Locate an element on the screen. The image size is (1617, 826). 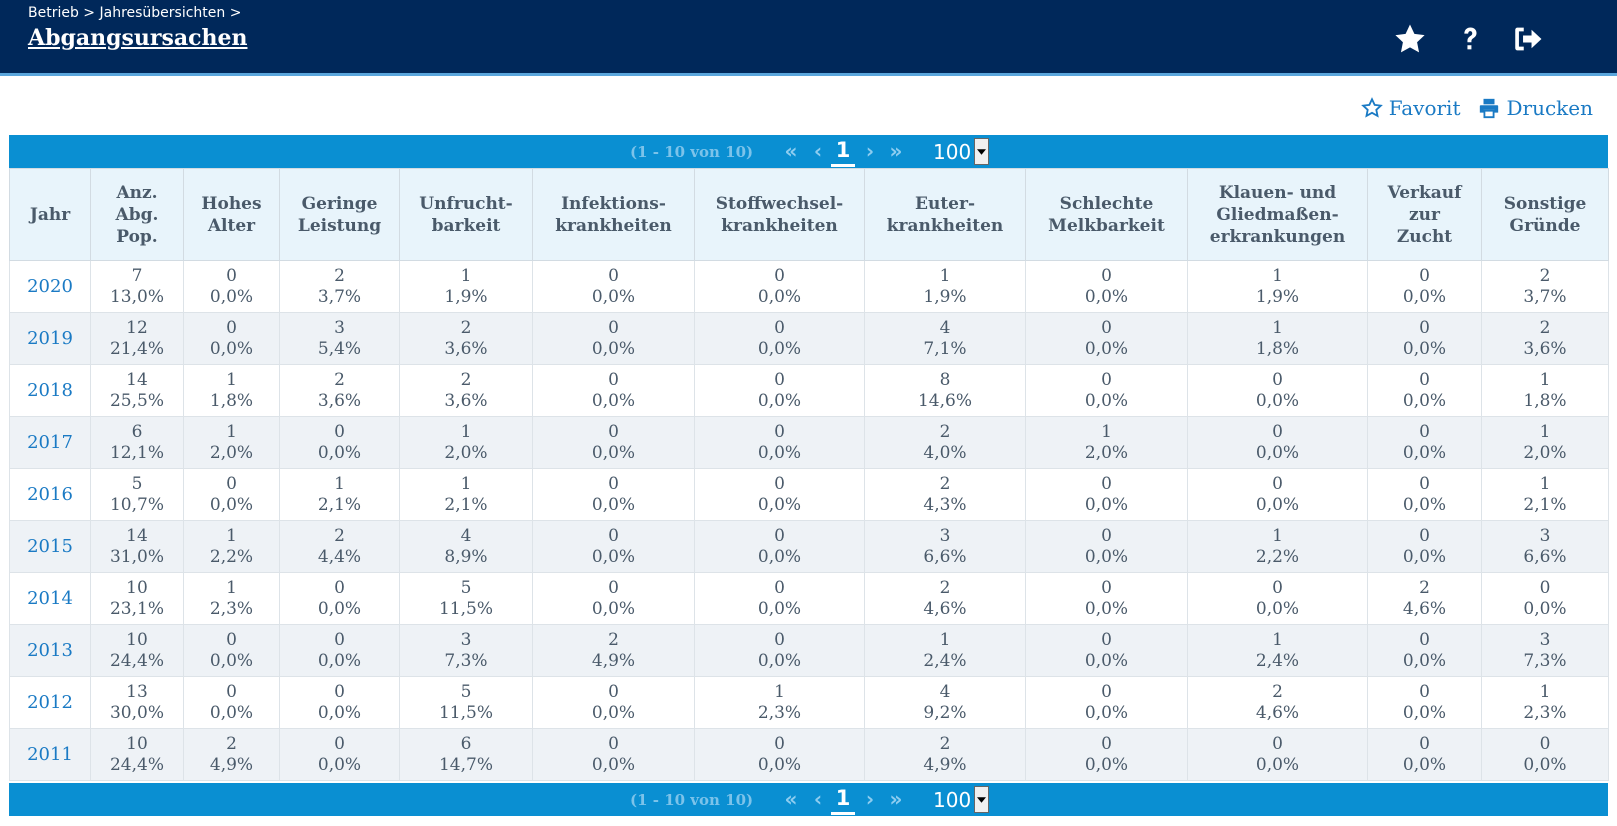
cell-percent: 4,4% is located at coordinates (339, 556).